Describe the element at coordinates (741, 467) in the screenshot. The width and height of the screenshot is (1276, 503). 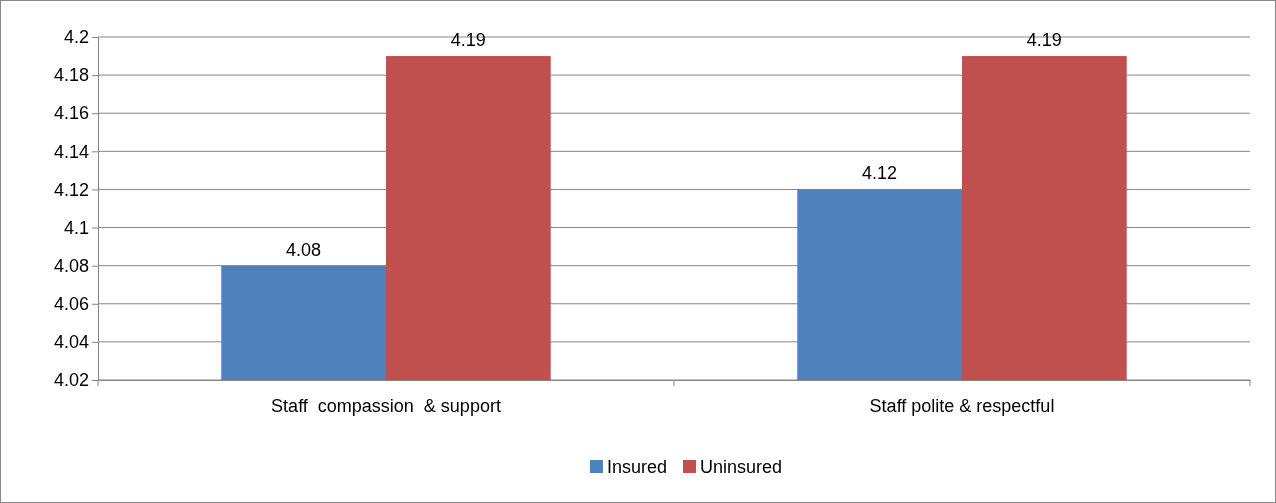
I see `legend-label: Uninsured` at that location.